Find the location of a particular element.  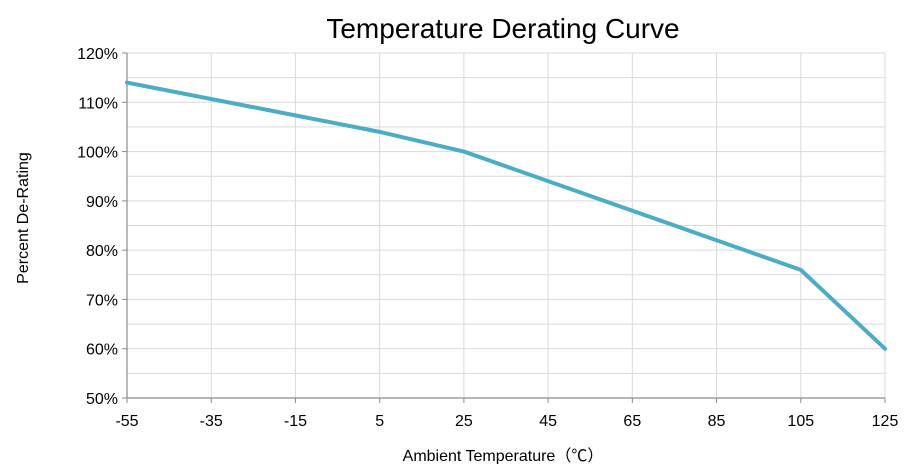

y-axis-label: Percent De-Rating is located at coordinates (23, 218).